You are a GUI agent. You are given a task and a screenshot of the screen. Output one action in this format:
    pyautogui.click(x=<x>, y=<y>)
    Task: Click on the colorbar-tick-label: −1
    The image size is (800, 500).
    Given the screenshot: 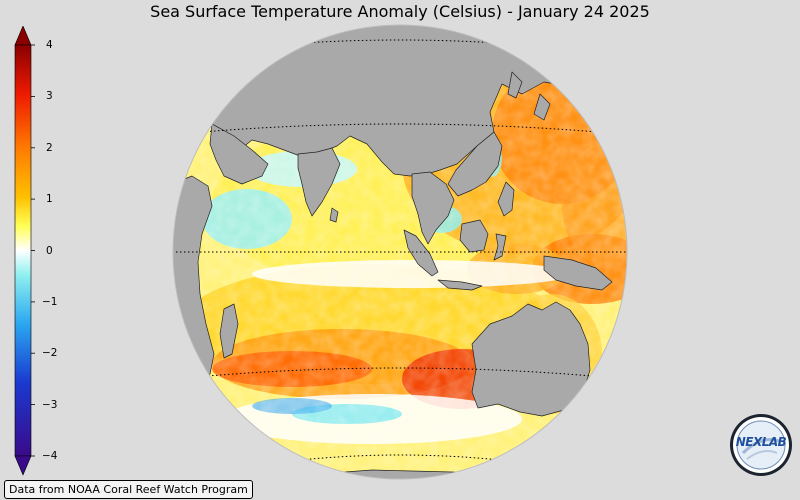 What is the action you would take?
    pyautogui.click(x=50, y=301)
    